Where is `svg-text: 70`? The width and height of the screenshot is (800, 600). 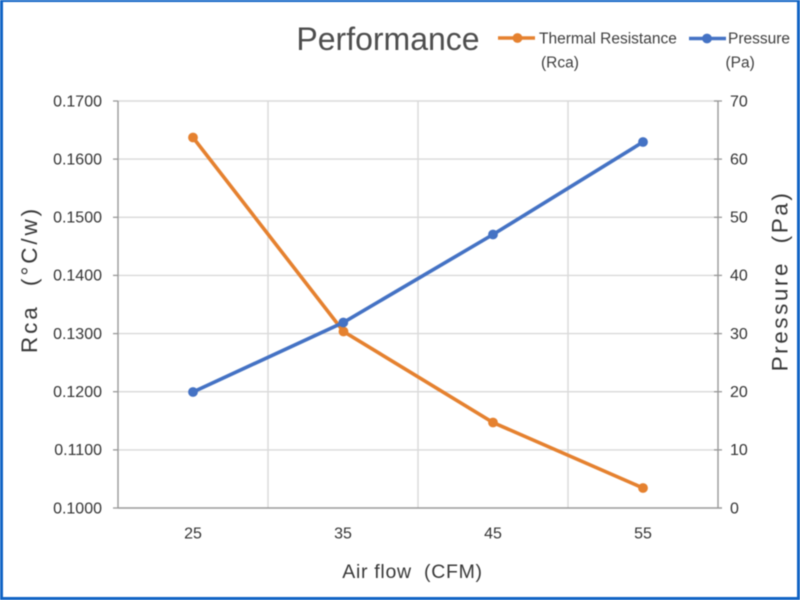
svg-text: 70 is located at coordinates (739, 101).